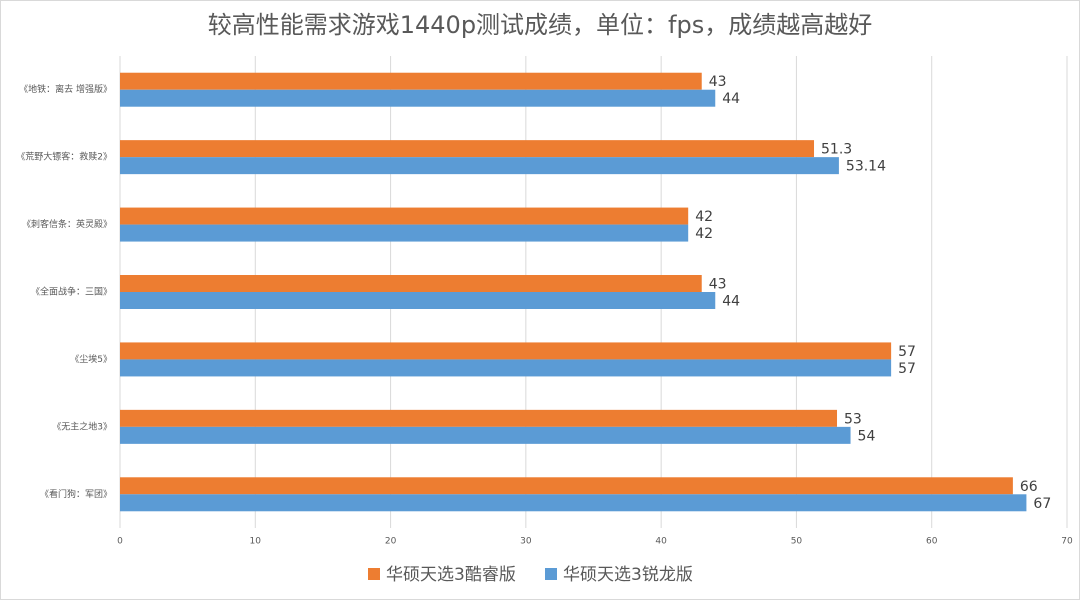  Describe the element at coordinates (853, 419) in the screenshot. I see `data-label: 53` at that location.